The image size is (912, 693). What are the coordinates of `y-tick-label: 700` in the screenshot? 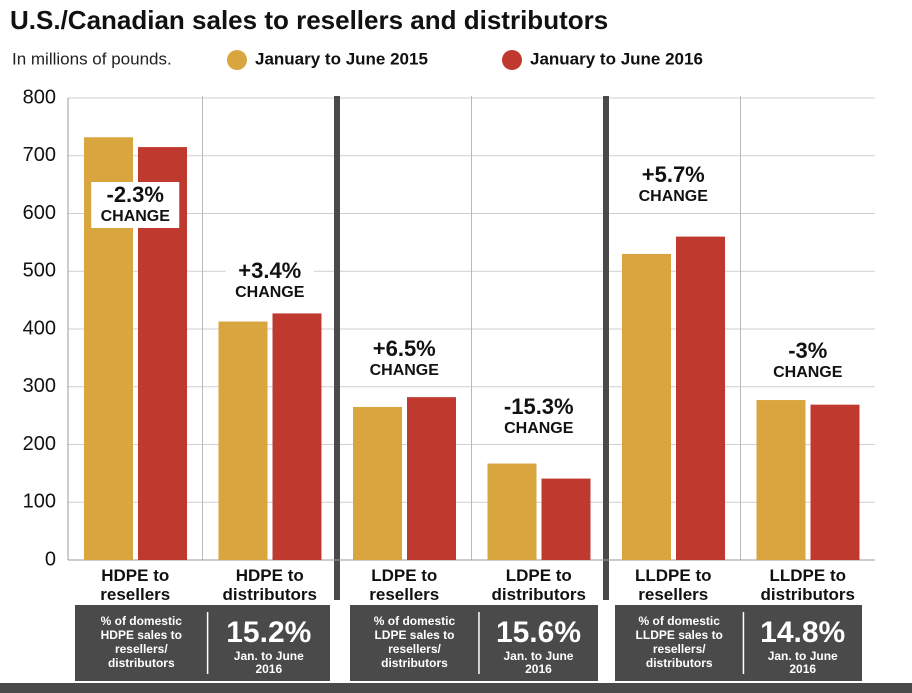 It's located at (39, 155).